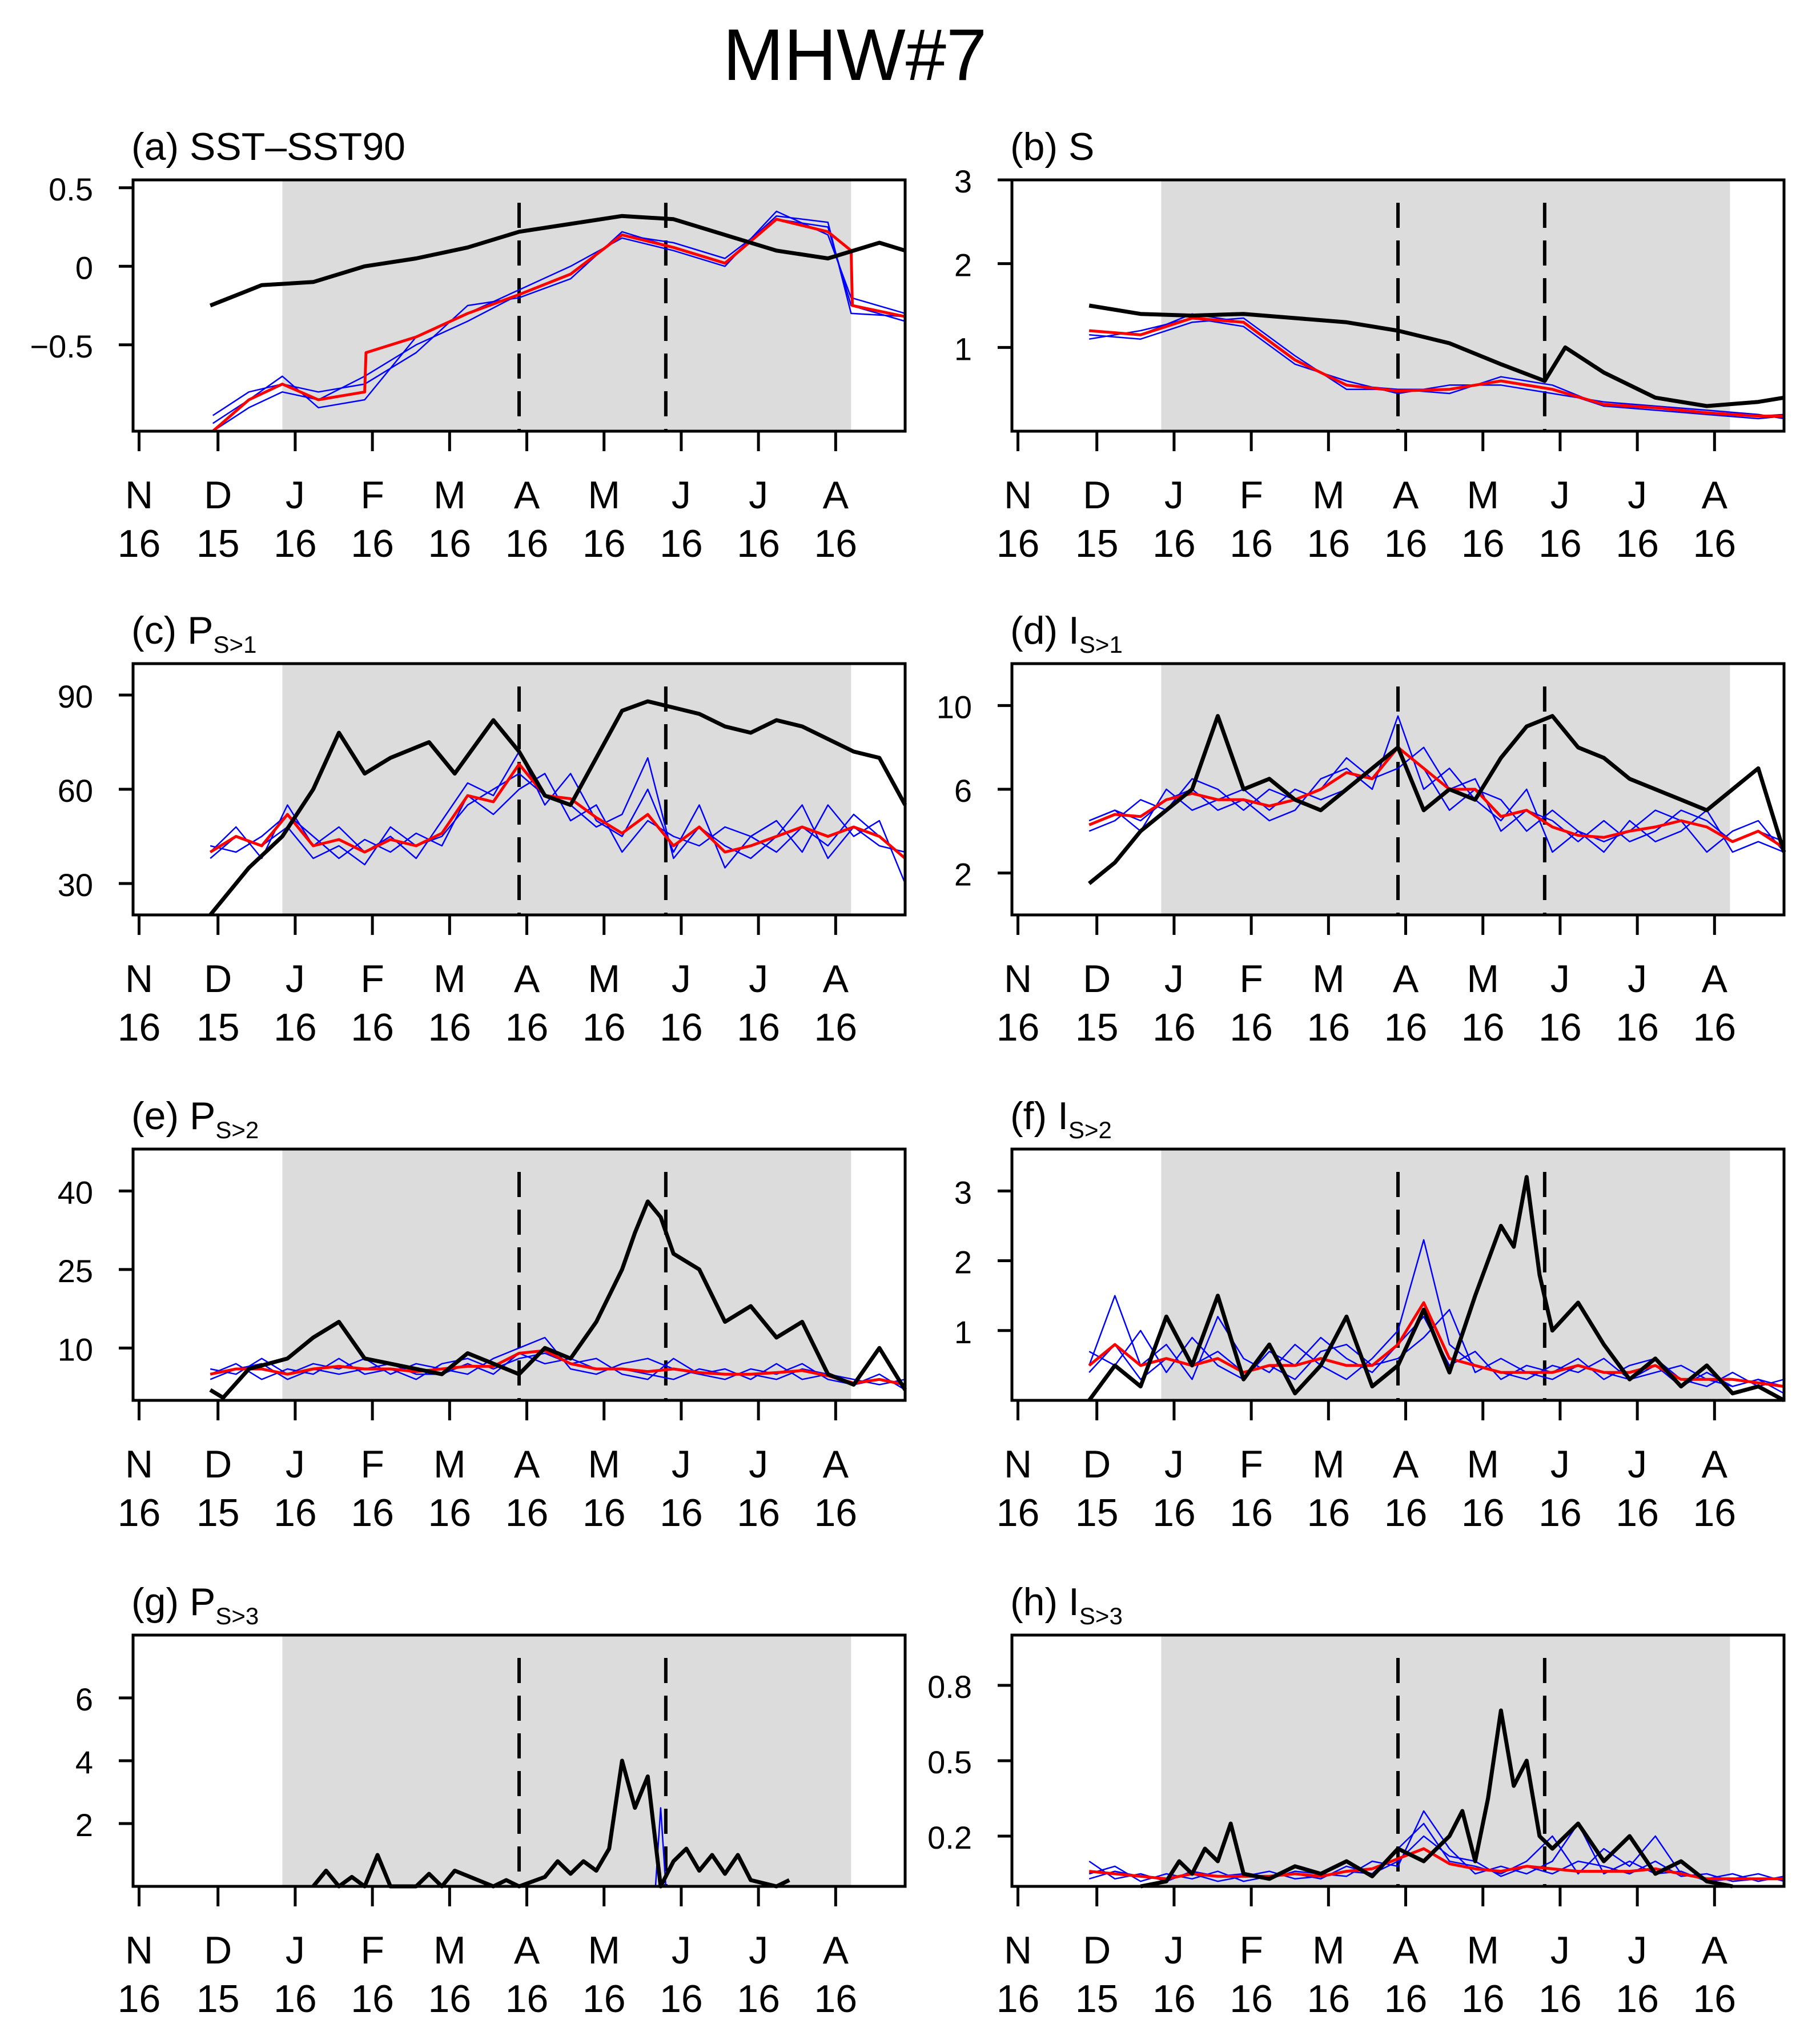 The width and height of the screenshot is (1804, 2044). I want to click on panel-e-xtick-year-5: 16, so click(527, 1513).